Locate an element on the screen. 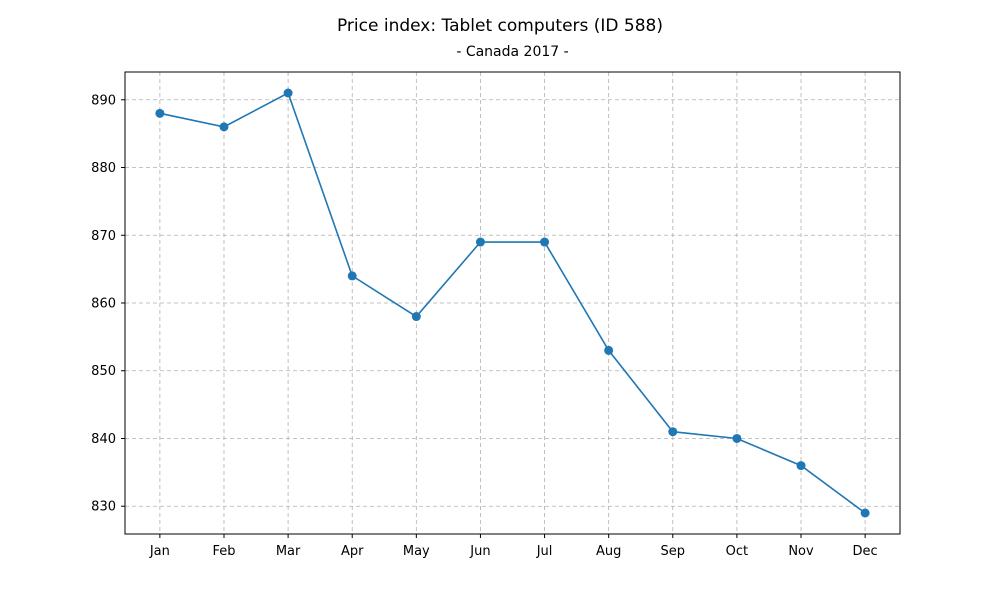  x-tick-label: Nov is located at coordinates (801, 551).